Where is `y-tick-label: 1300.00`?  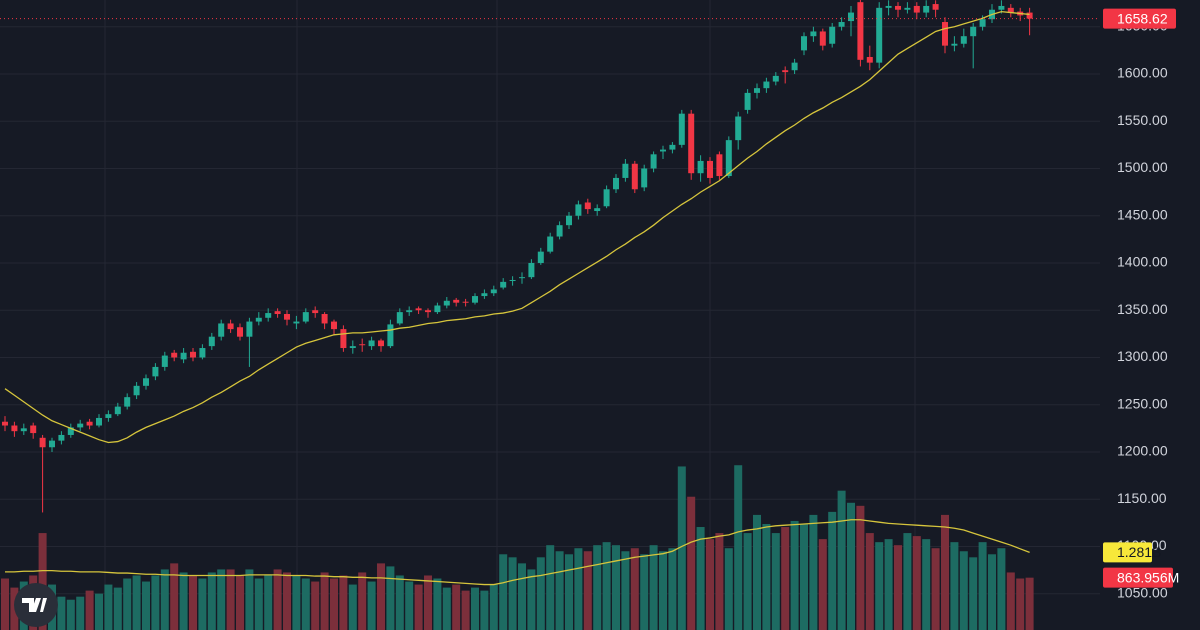
y-tick-label: 1300.00 is located at coordinates (1142, 356).